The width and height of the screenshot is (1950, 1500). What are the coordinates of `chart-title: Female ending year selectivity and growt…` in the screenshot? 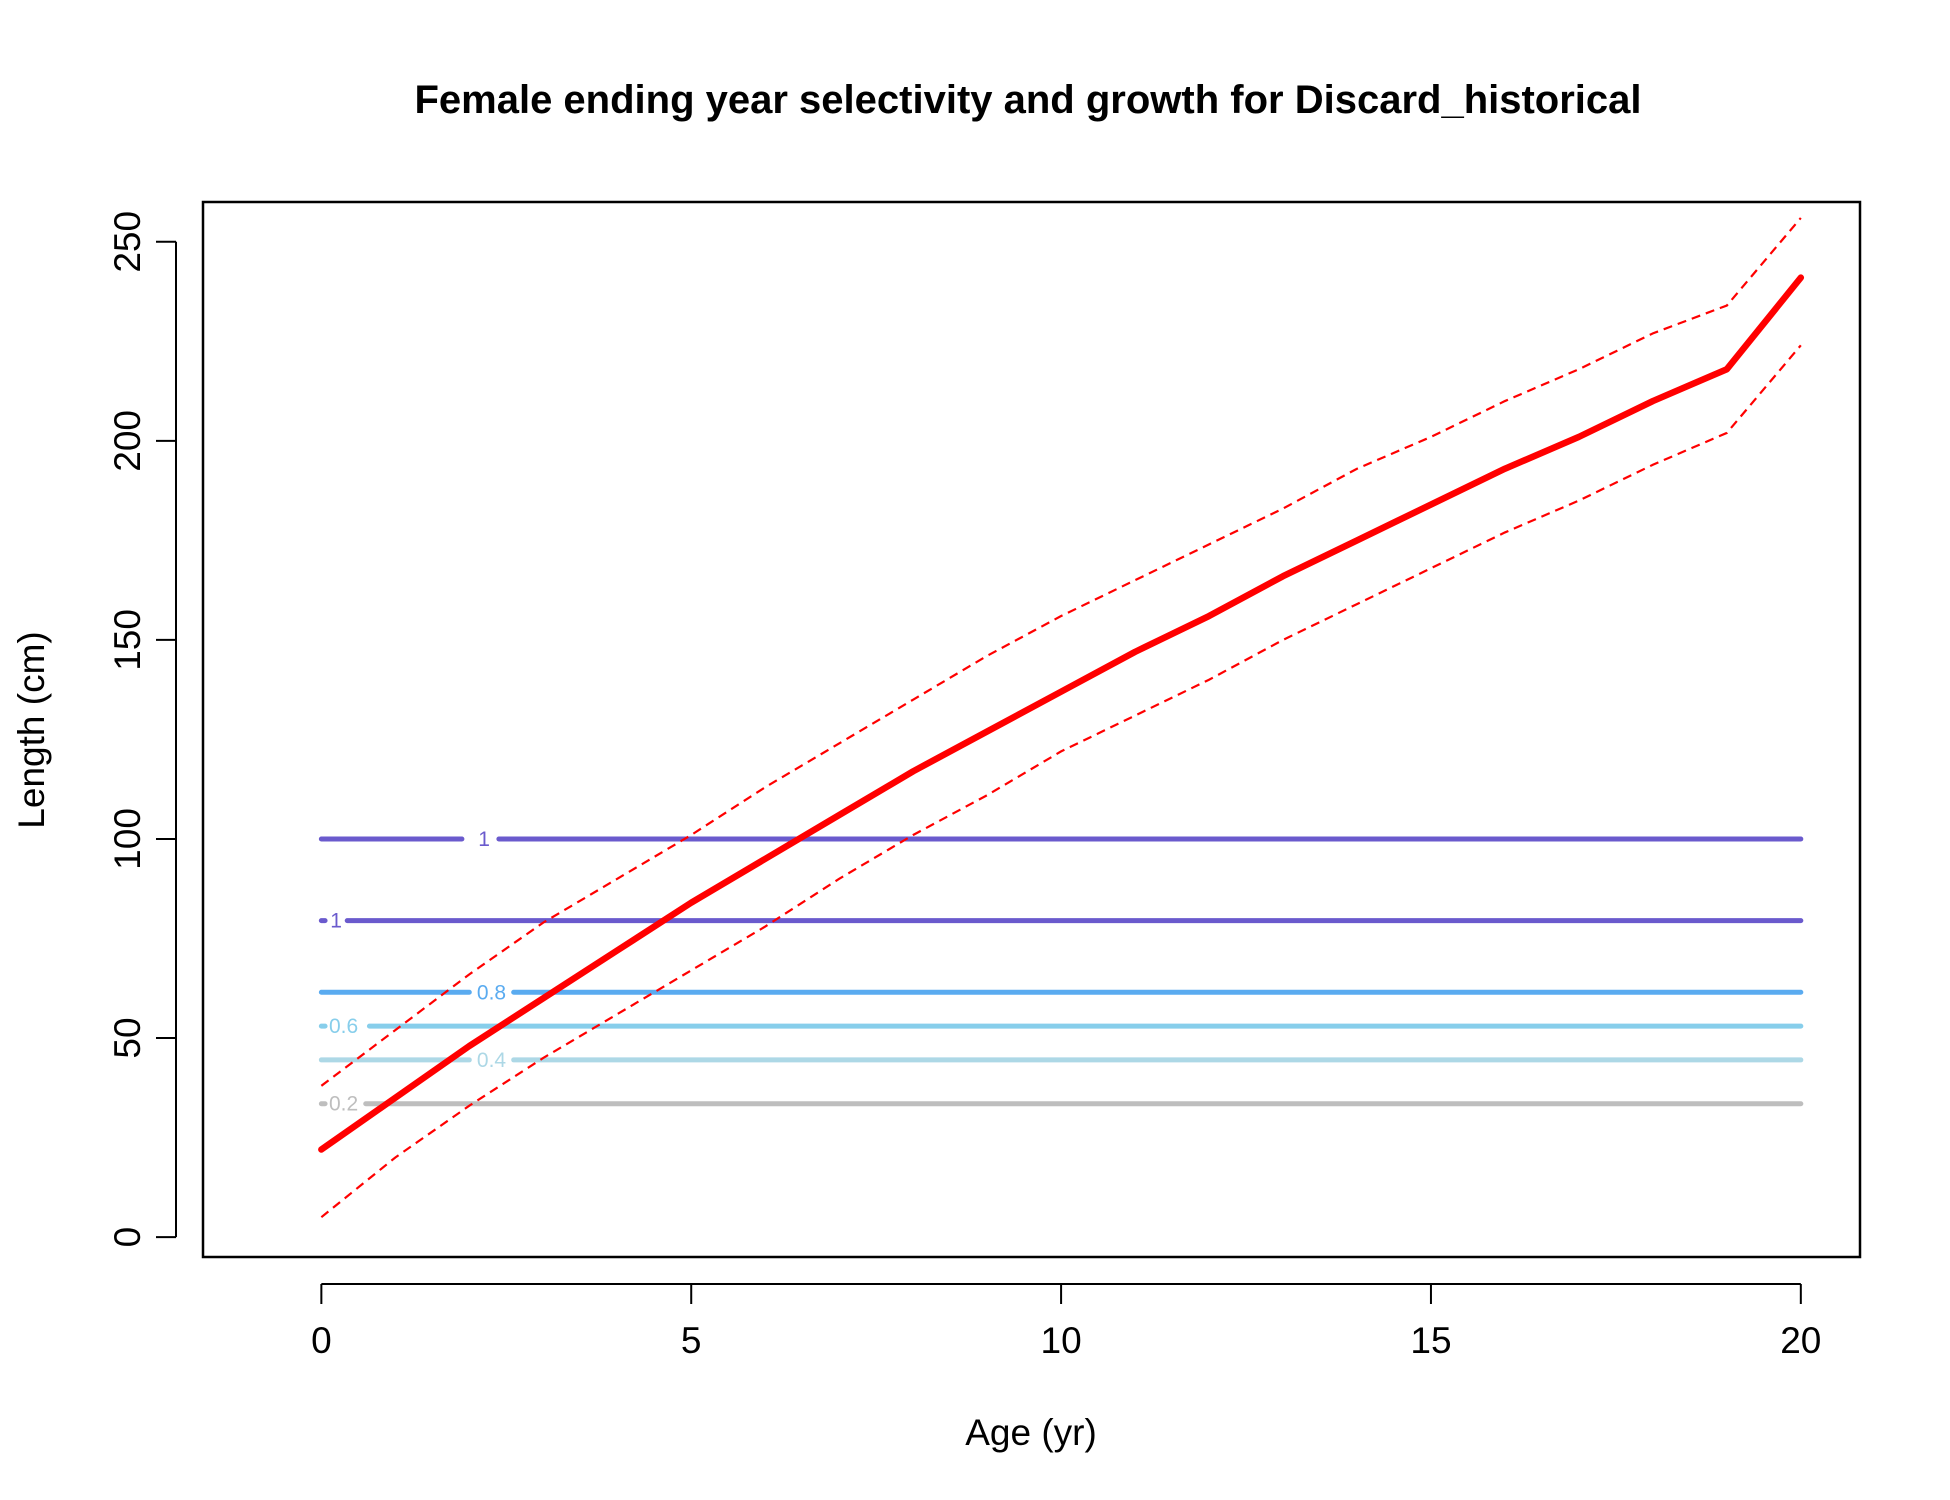 It's located at (1027, 100).